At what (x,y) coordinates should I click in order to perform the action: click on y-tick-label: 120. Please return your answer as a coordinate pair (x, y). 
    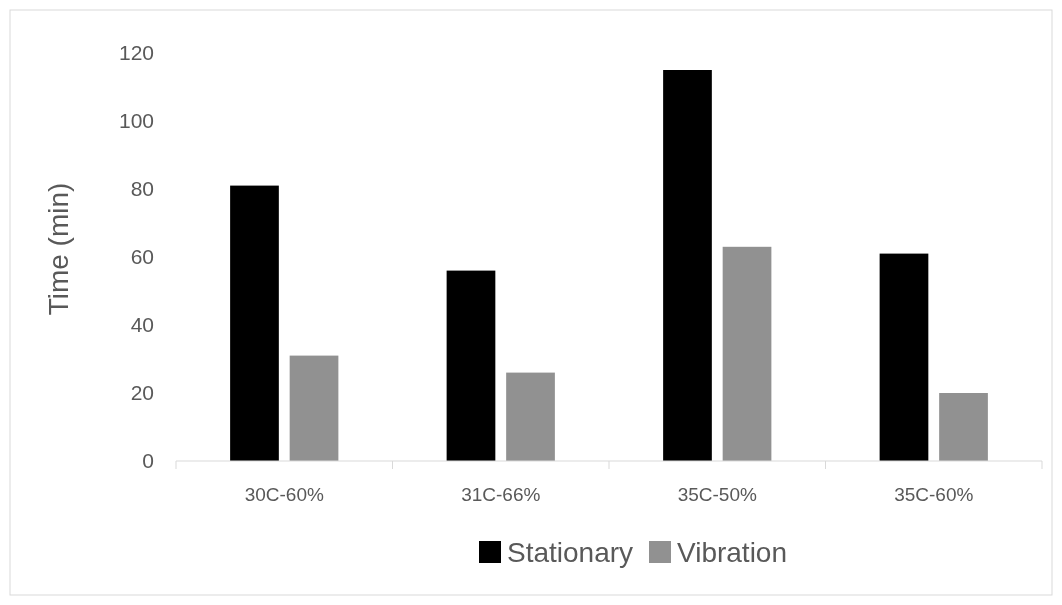
    Looking at the image, I should click on (136, 53).